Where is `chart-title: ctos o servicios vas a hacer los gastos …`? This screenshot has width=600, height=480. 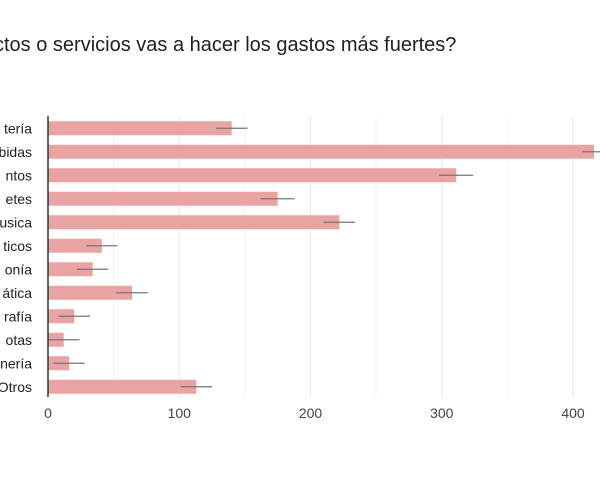 chart-title: ctos o servicios vas a hacer los gastos … is located at coordinates (228, 45).